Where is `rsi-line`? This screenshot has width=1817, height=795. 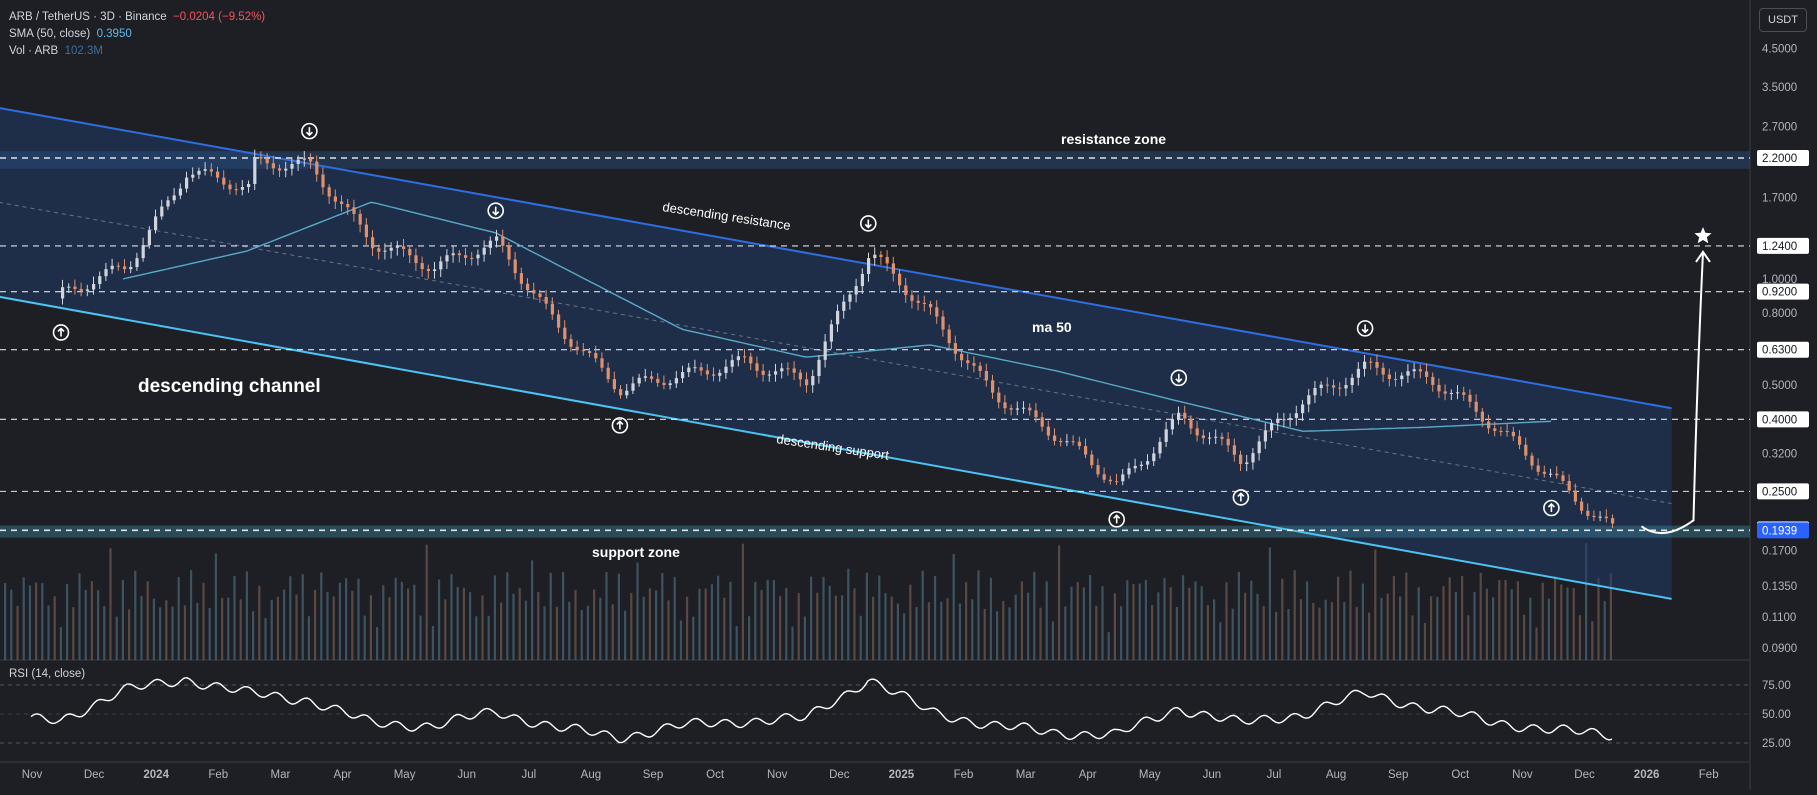
rsi-line is located at coordinates (821, 710).